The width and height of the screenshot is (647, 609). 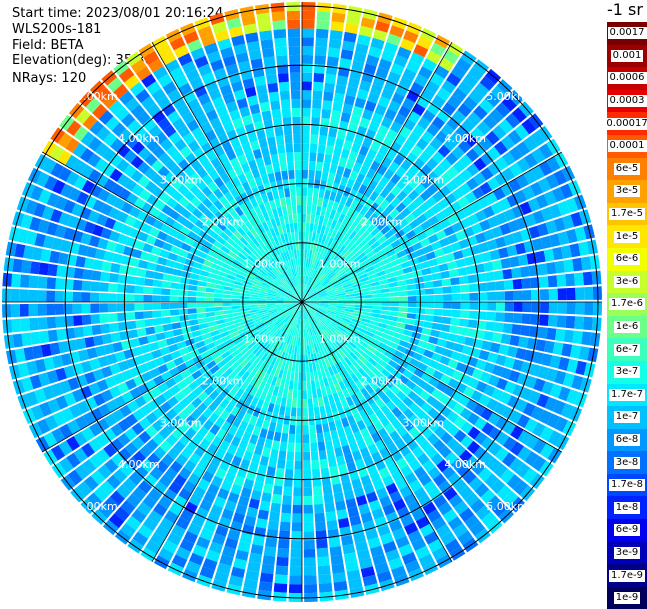 I want to click on colorbar-tick-label: 0.001, so click(x=627, y=56).